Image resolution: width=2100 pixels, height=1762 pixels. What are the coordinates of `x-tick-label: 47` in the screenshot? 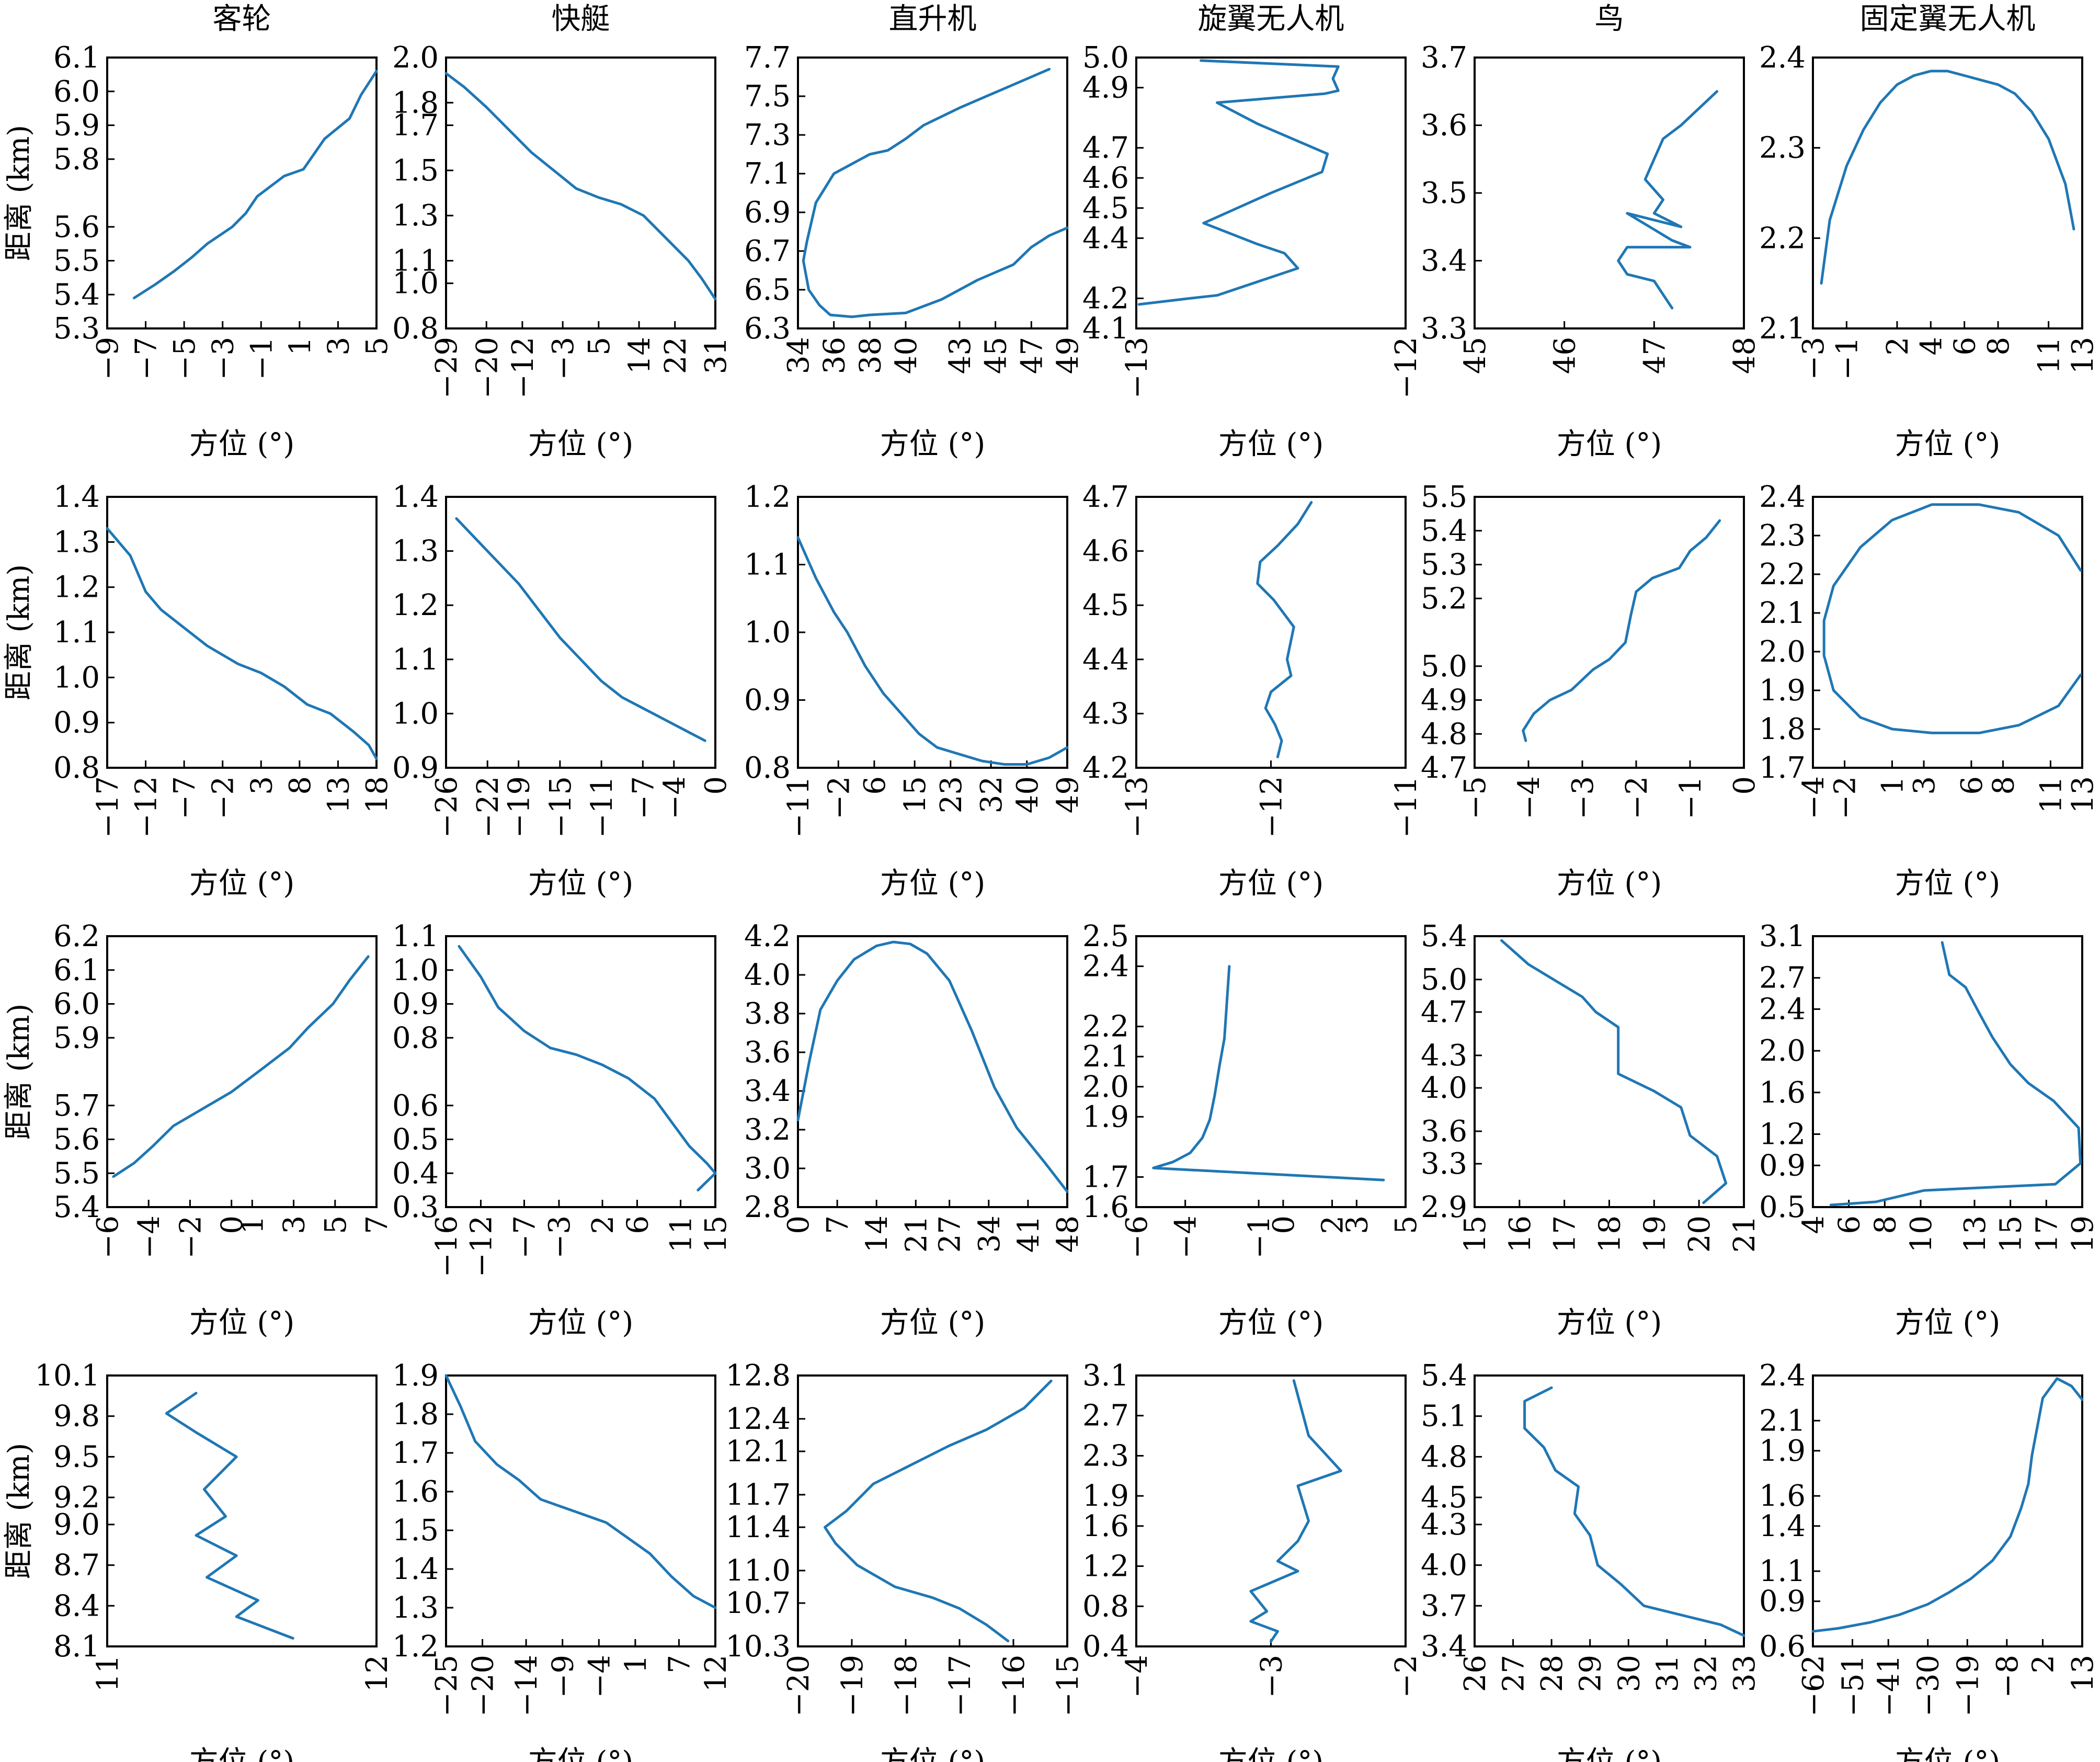 It's located at (1655, 355).